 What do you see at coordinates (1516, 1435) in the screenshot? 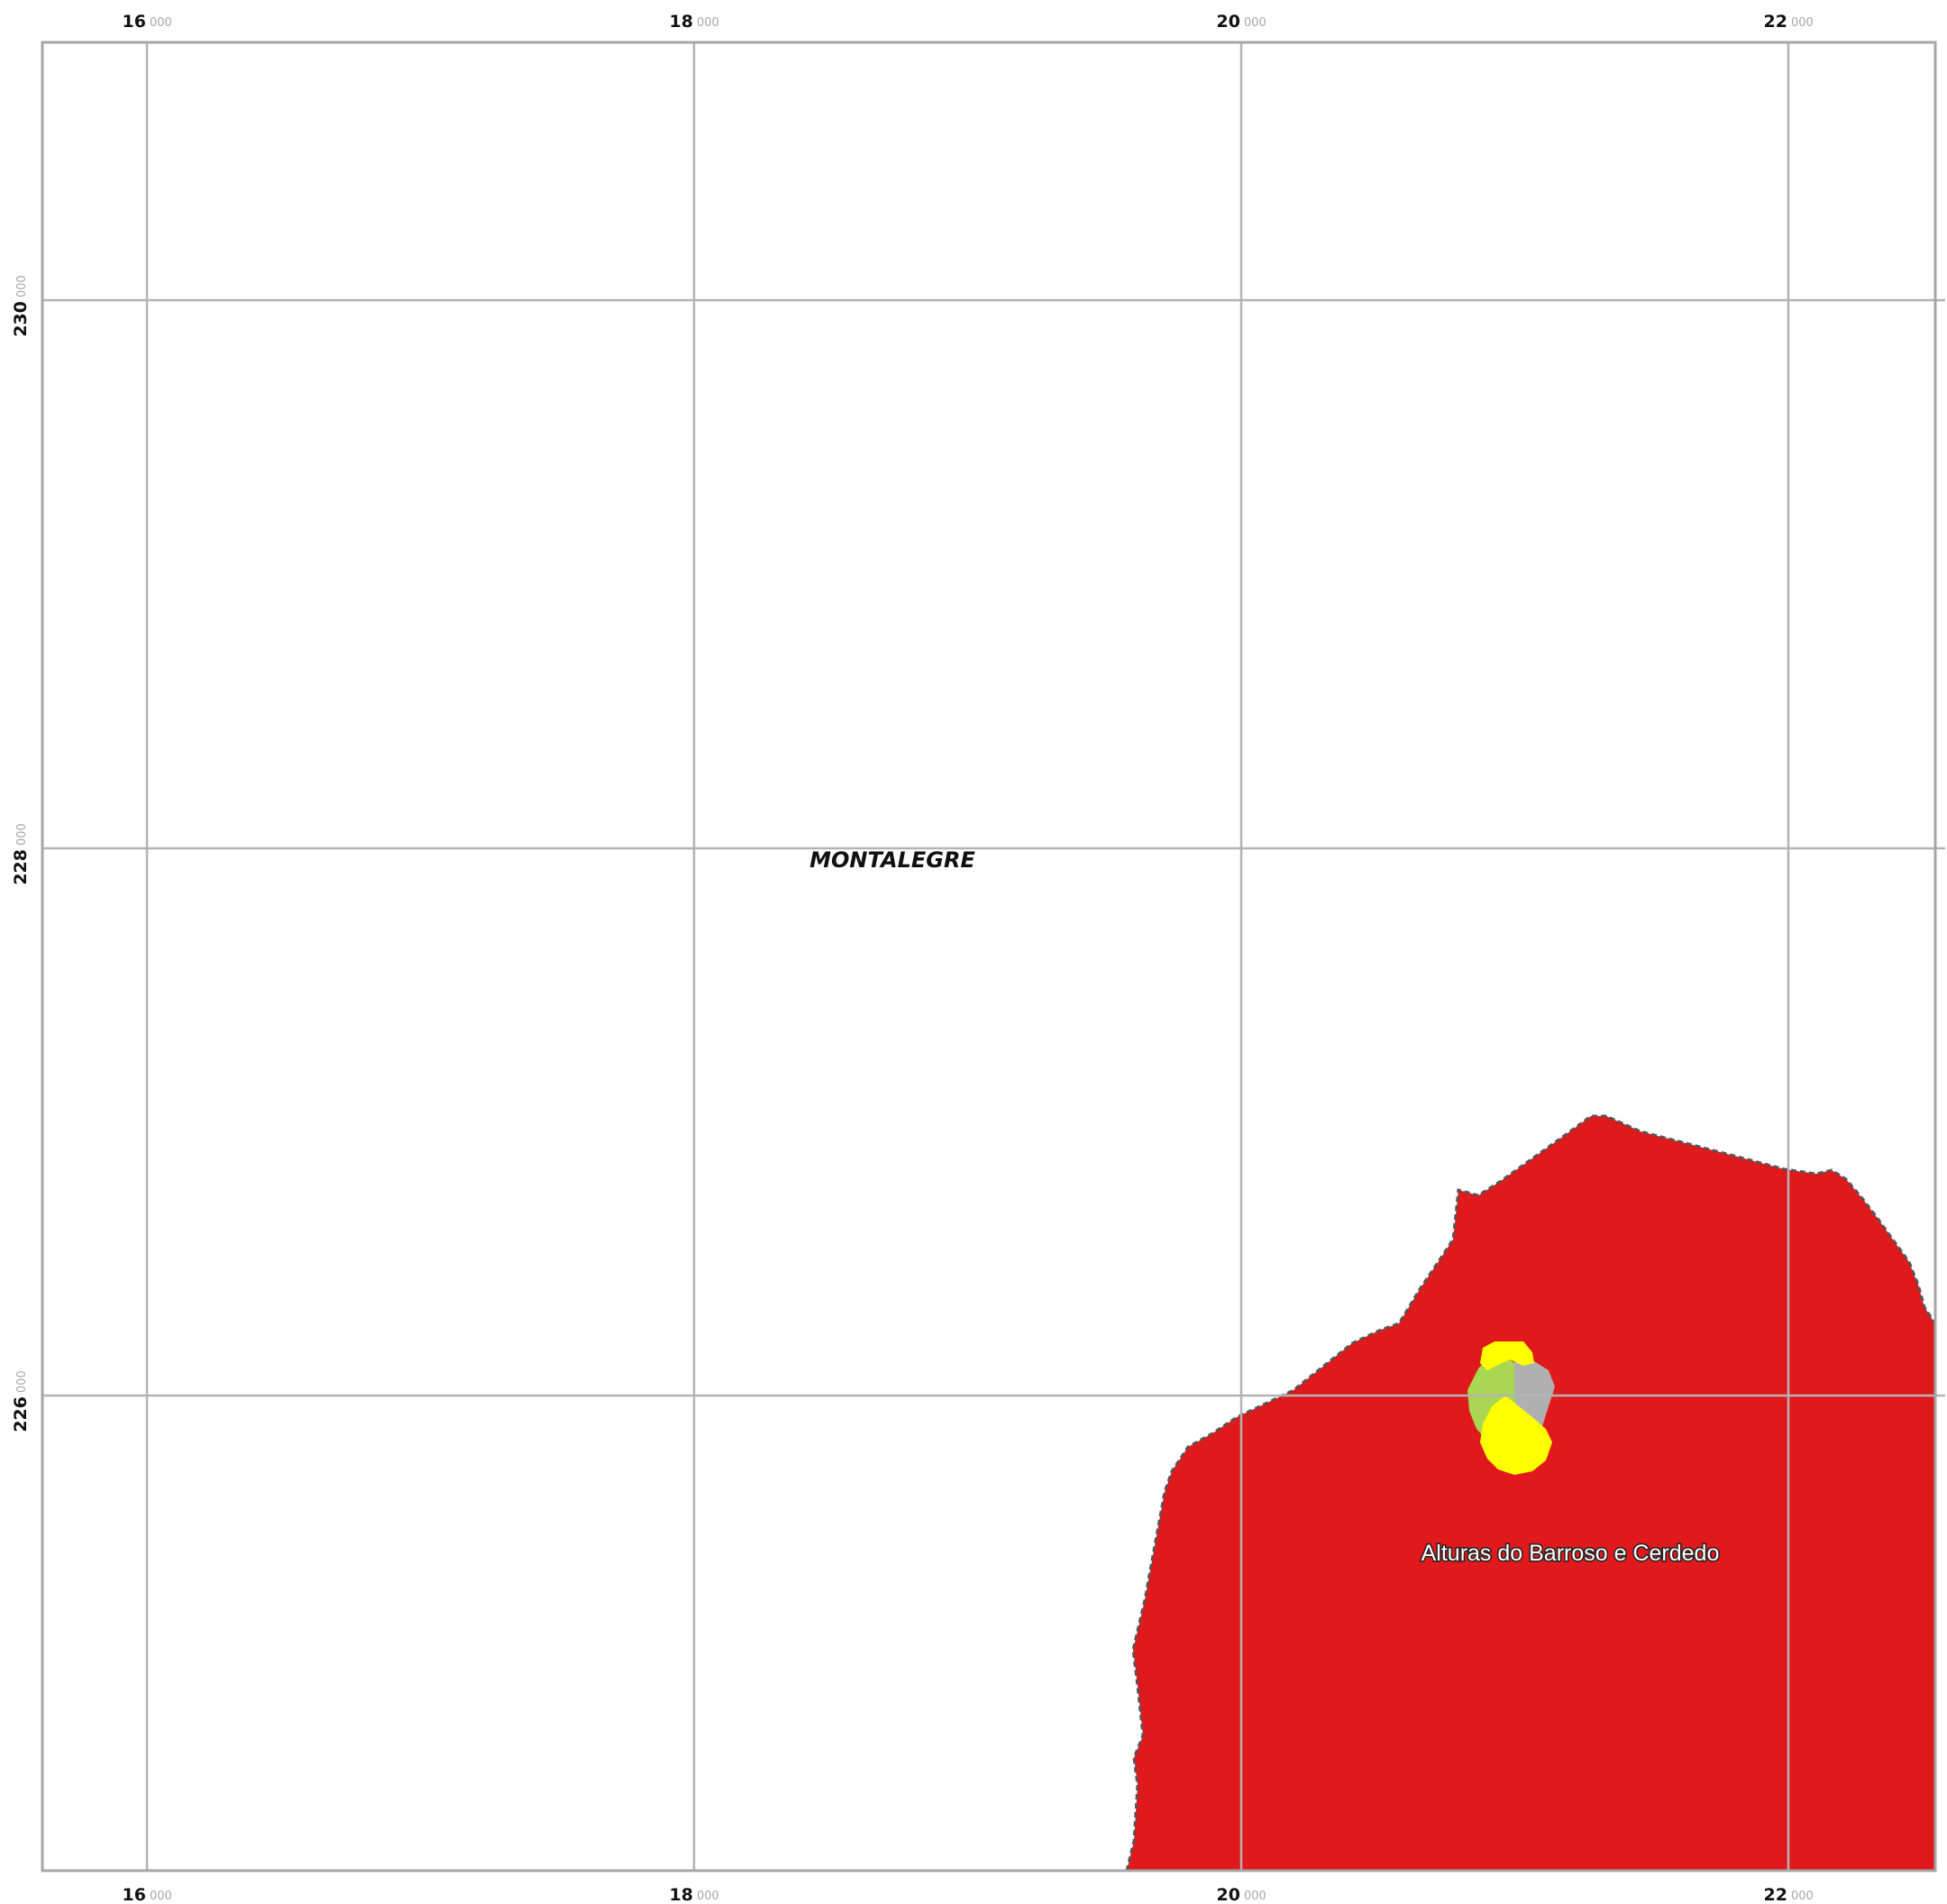
I see `patch-yellow-south` at bounding box center [1516, 1435].